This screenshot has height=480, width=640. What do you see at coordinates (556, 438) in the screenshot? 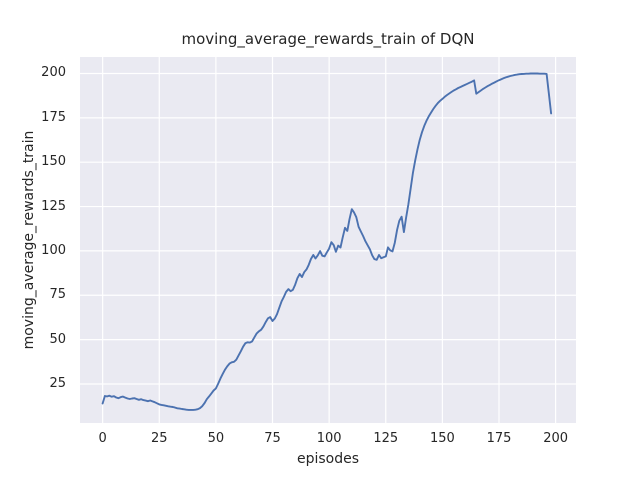
I see `x-tick-label: 200` at bounding box center [556, 438].